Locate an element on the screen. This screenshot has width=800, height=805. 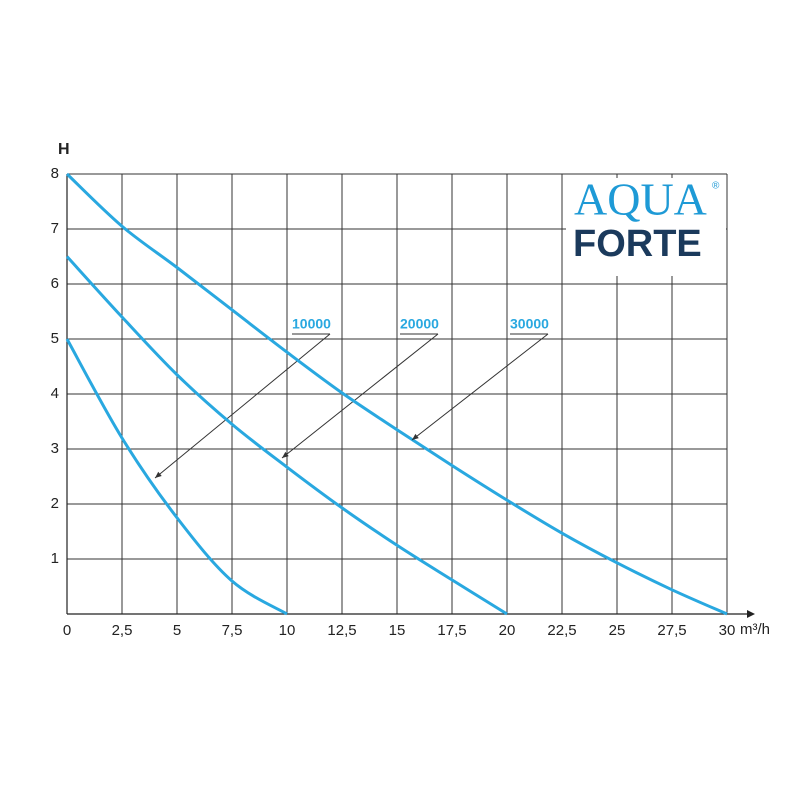
x-tick-label: 5 is located at coordinates (177, 630).